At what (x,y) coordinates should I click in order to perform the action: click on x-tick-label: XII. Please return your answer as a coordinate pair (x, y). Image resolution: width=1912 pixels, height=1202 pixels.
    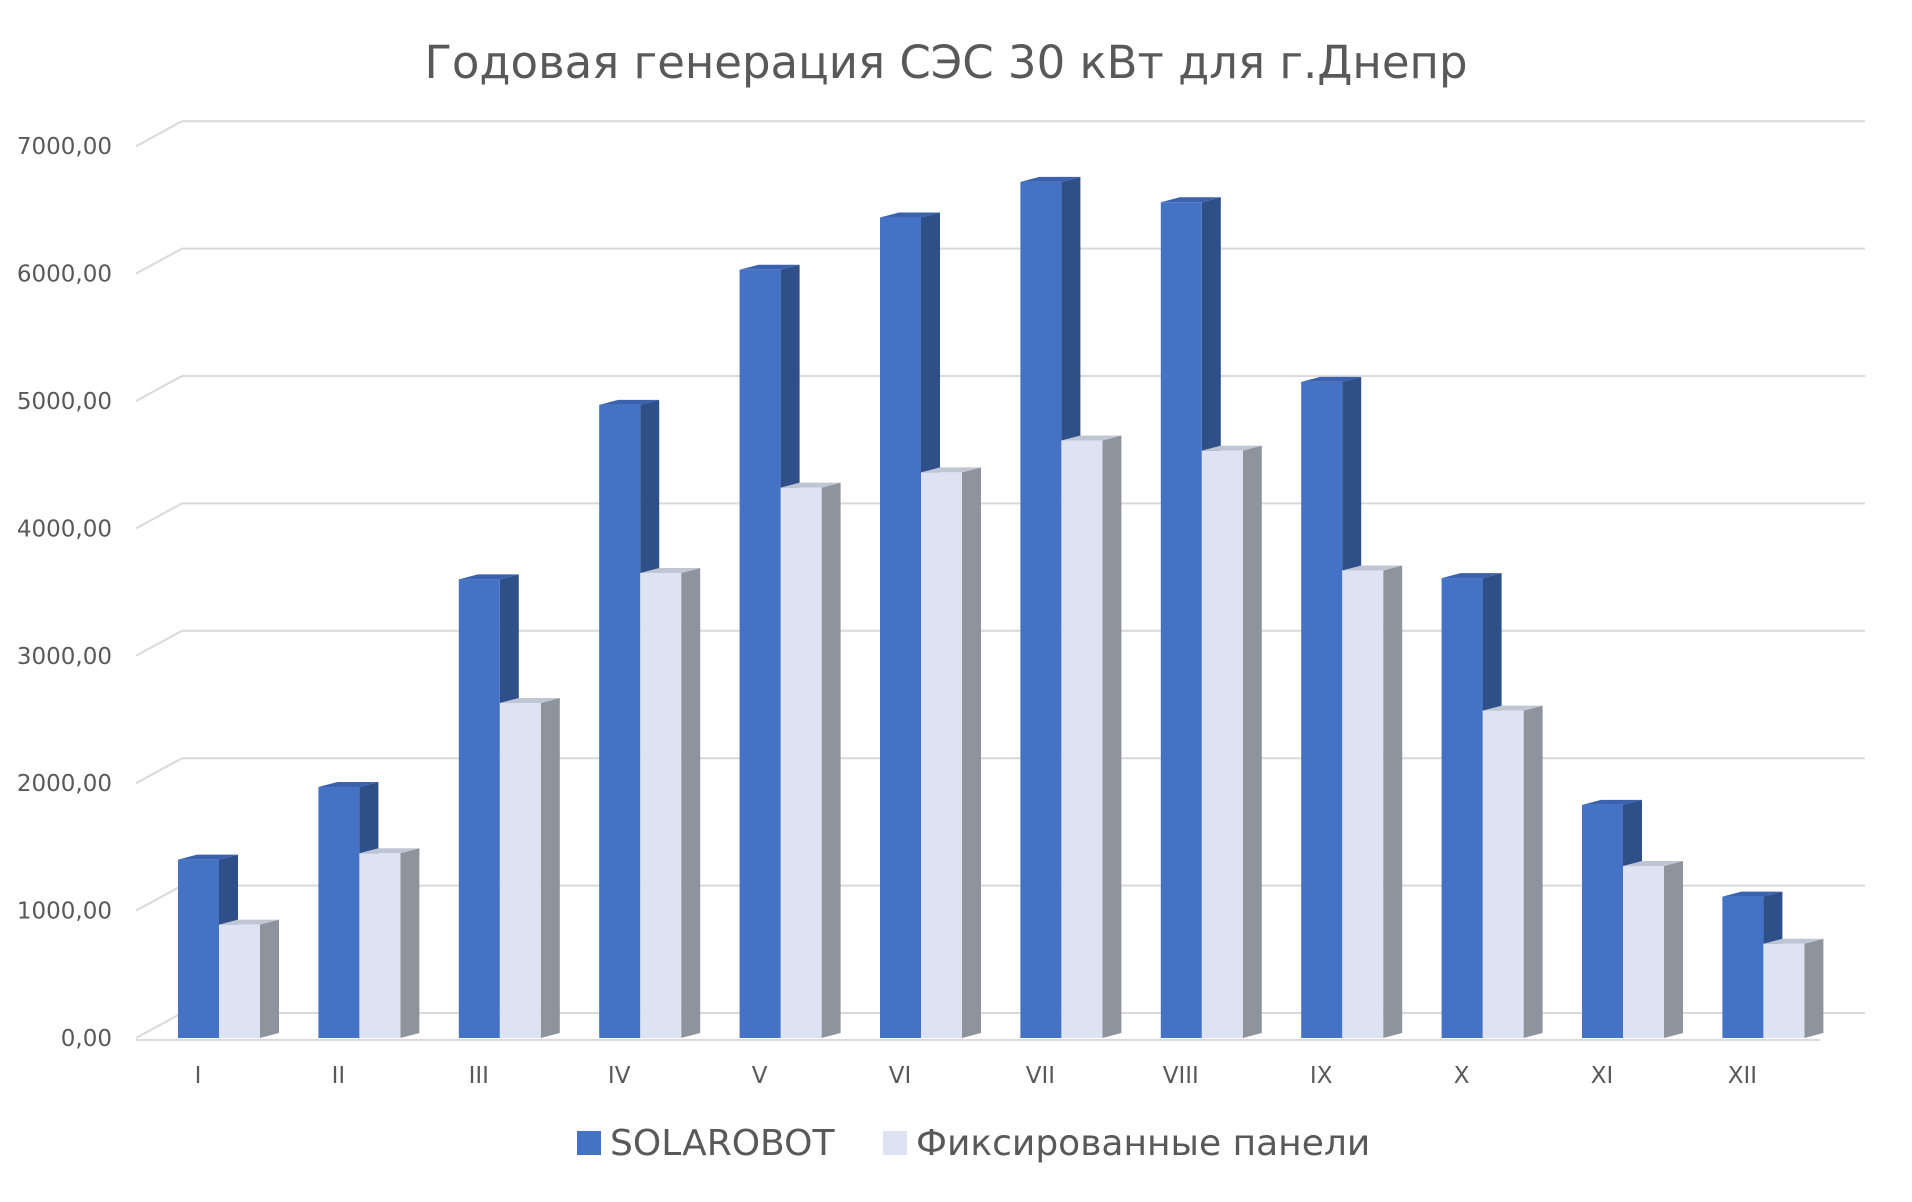
    Looking at the image, I should click on (1742, 1076).